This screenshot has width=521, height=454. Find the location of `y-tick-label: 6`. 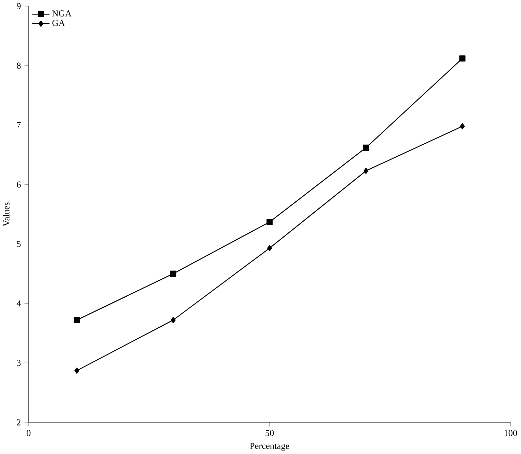

y-tick-label: 6 is located at coordinates (19, 184).